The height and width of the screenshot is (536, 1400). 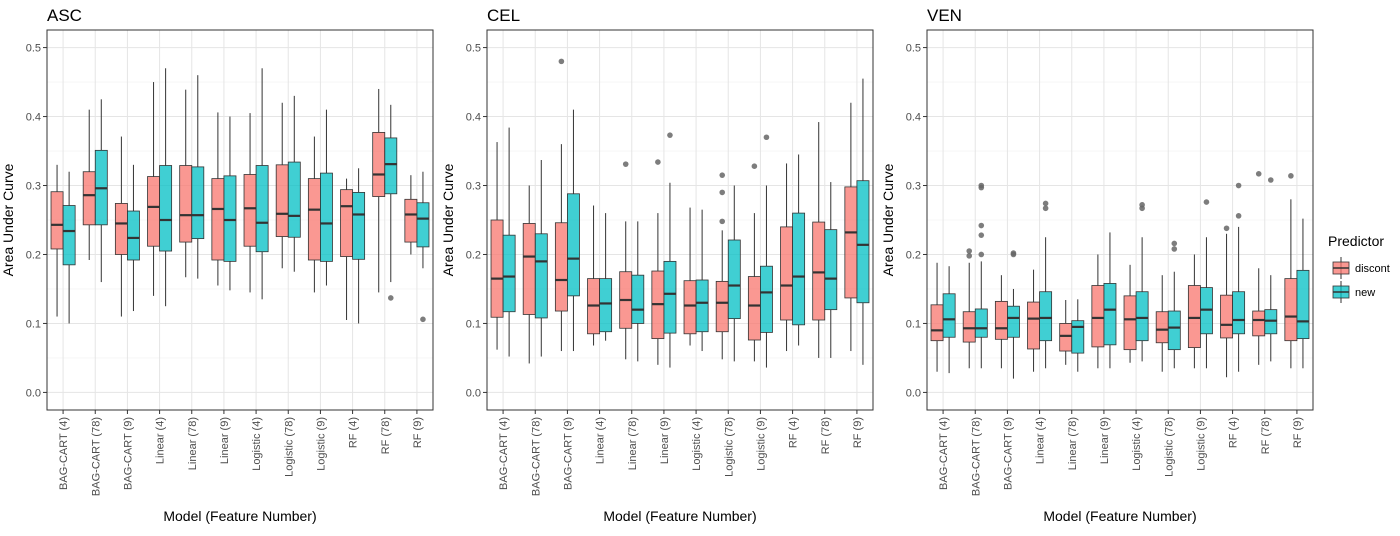 What do you see at coordinates (473, 49) in the screenshot?
I see `y-tick-label: 0.5` at bounding box center [473, 49].